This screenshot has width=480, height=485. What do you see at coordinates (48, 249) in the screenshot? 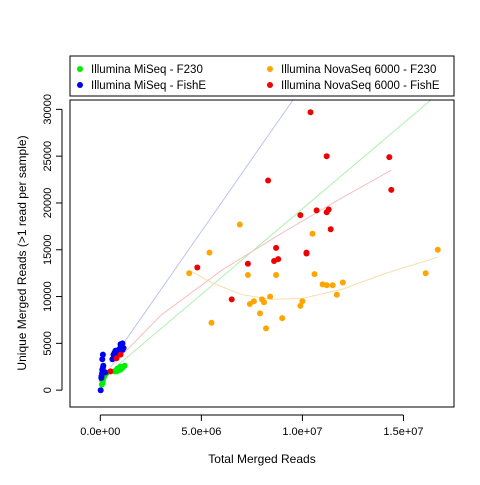
I see `y-tick-label: 15000` at bounding box center [48, 249].